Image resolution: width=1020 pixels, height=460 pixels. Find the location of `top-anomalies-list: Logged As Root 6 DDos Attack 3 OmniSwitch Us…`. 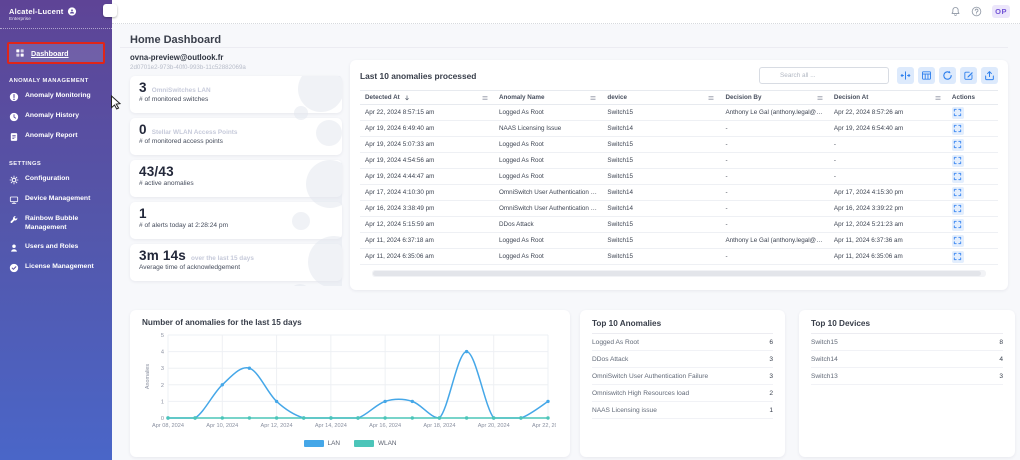

top-anomalies-list: Logged As Root 6 DDos Attack 3 OmniSwitch Us… is located at coordinates (682, 376).